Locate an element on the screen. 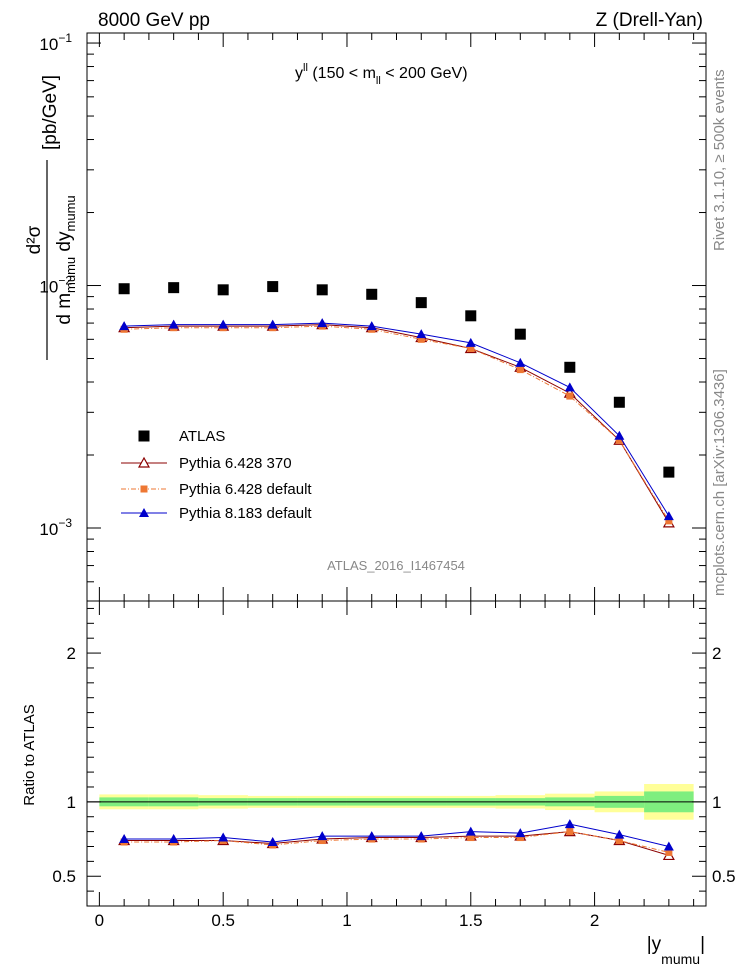  ratio-uncertainty-bands is located at coordinates (396, 802).